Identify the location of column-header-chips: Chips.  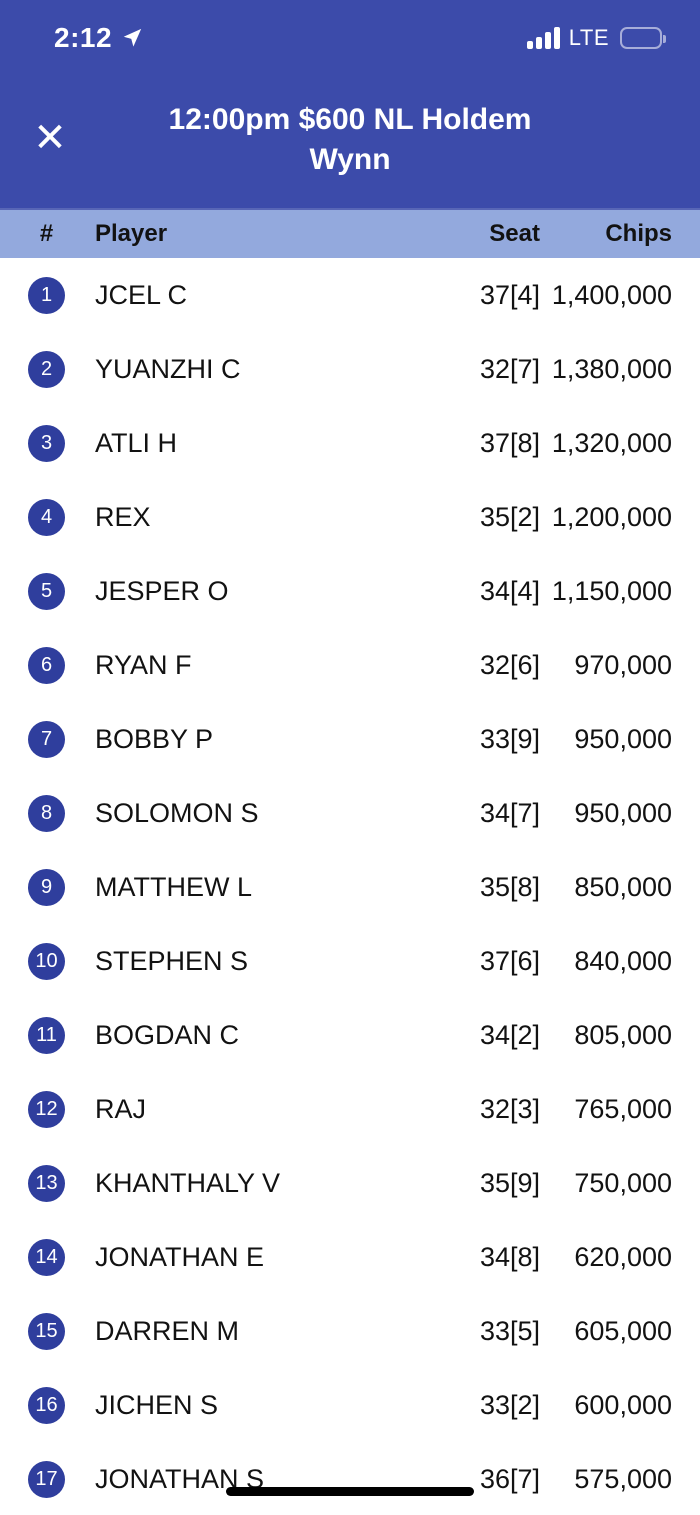
(638, 233).